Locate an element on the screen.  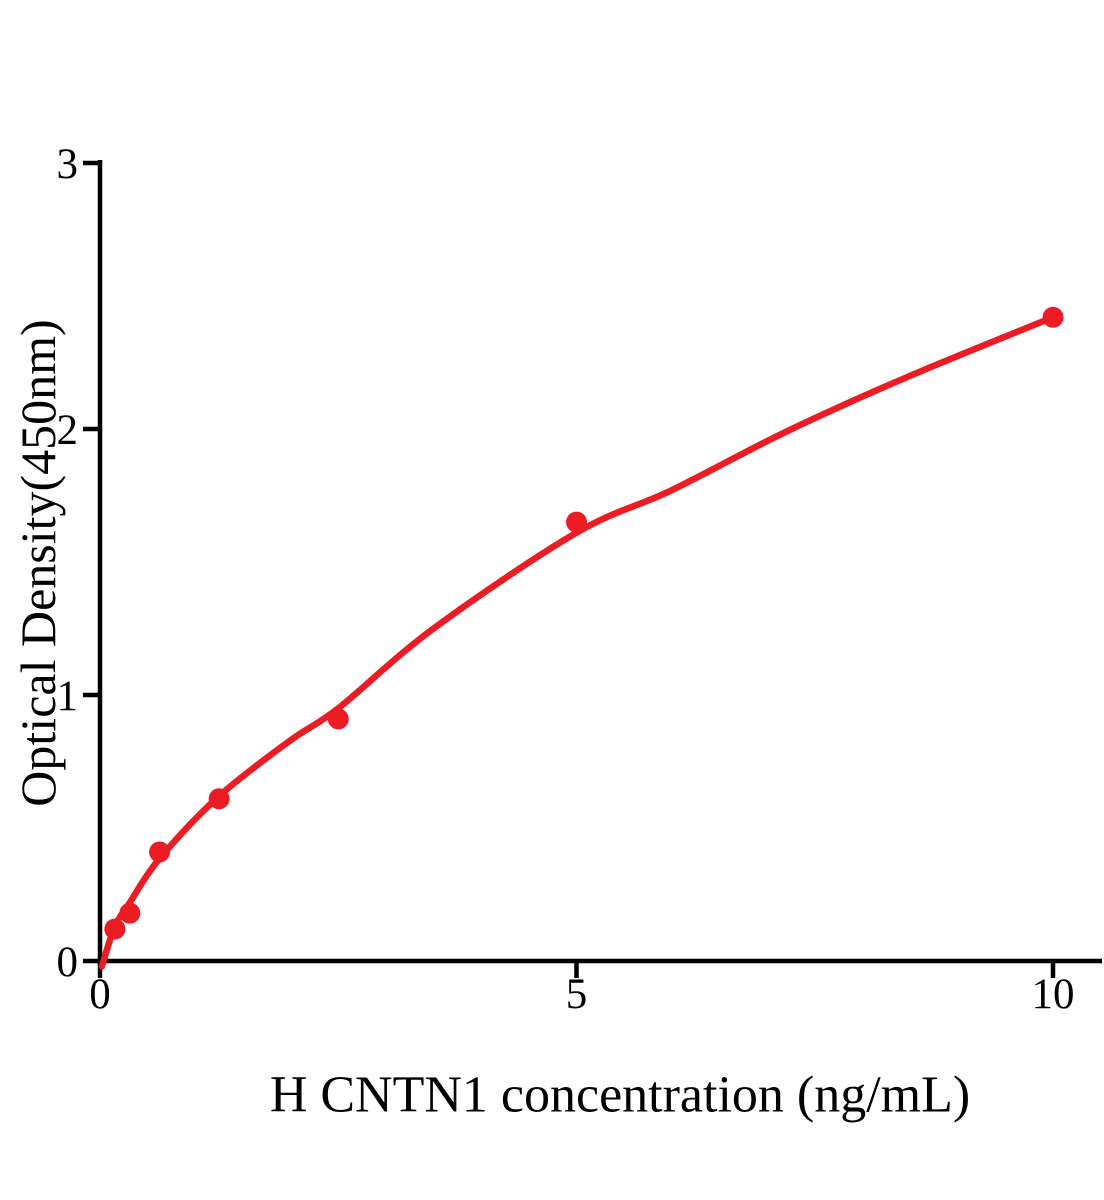
y-tick-label: 3 is located at coordinates (68, 164).